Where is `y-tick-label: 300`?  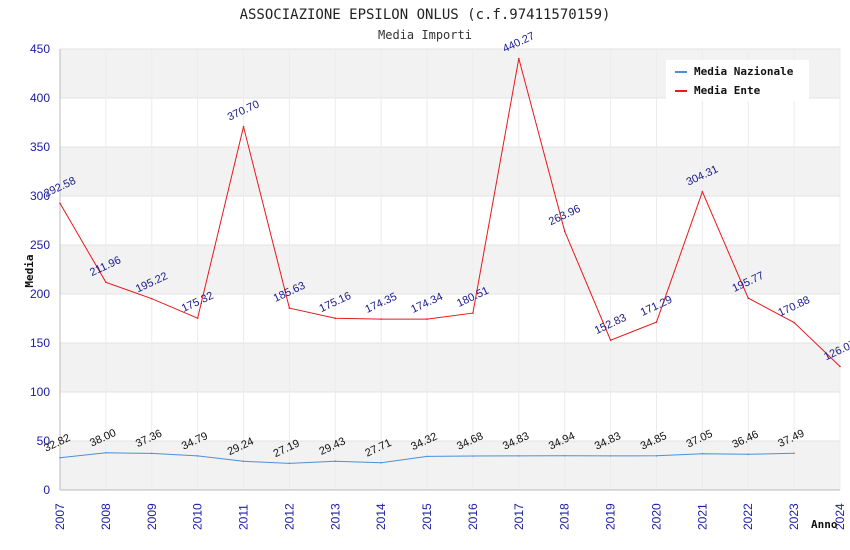
y-tick-label: 300 is located at coordinates (40, 196).